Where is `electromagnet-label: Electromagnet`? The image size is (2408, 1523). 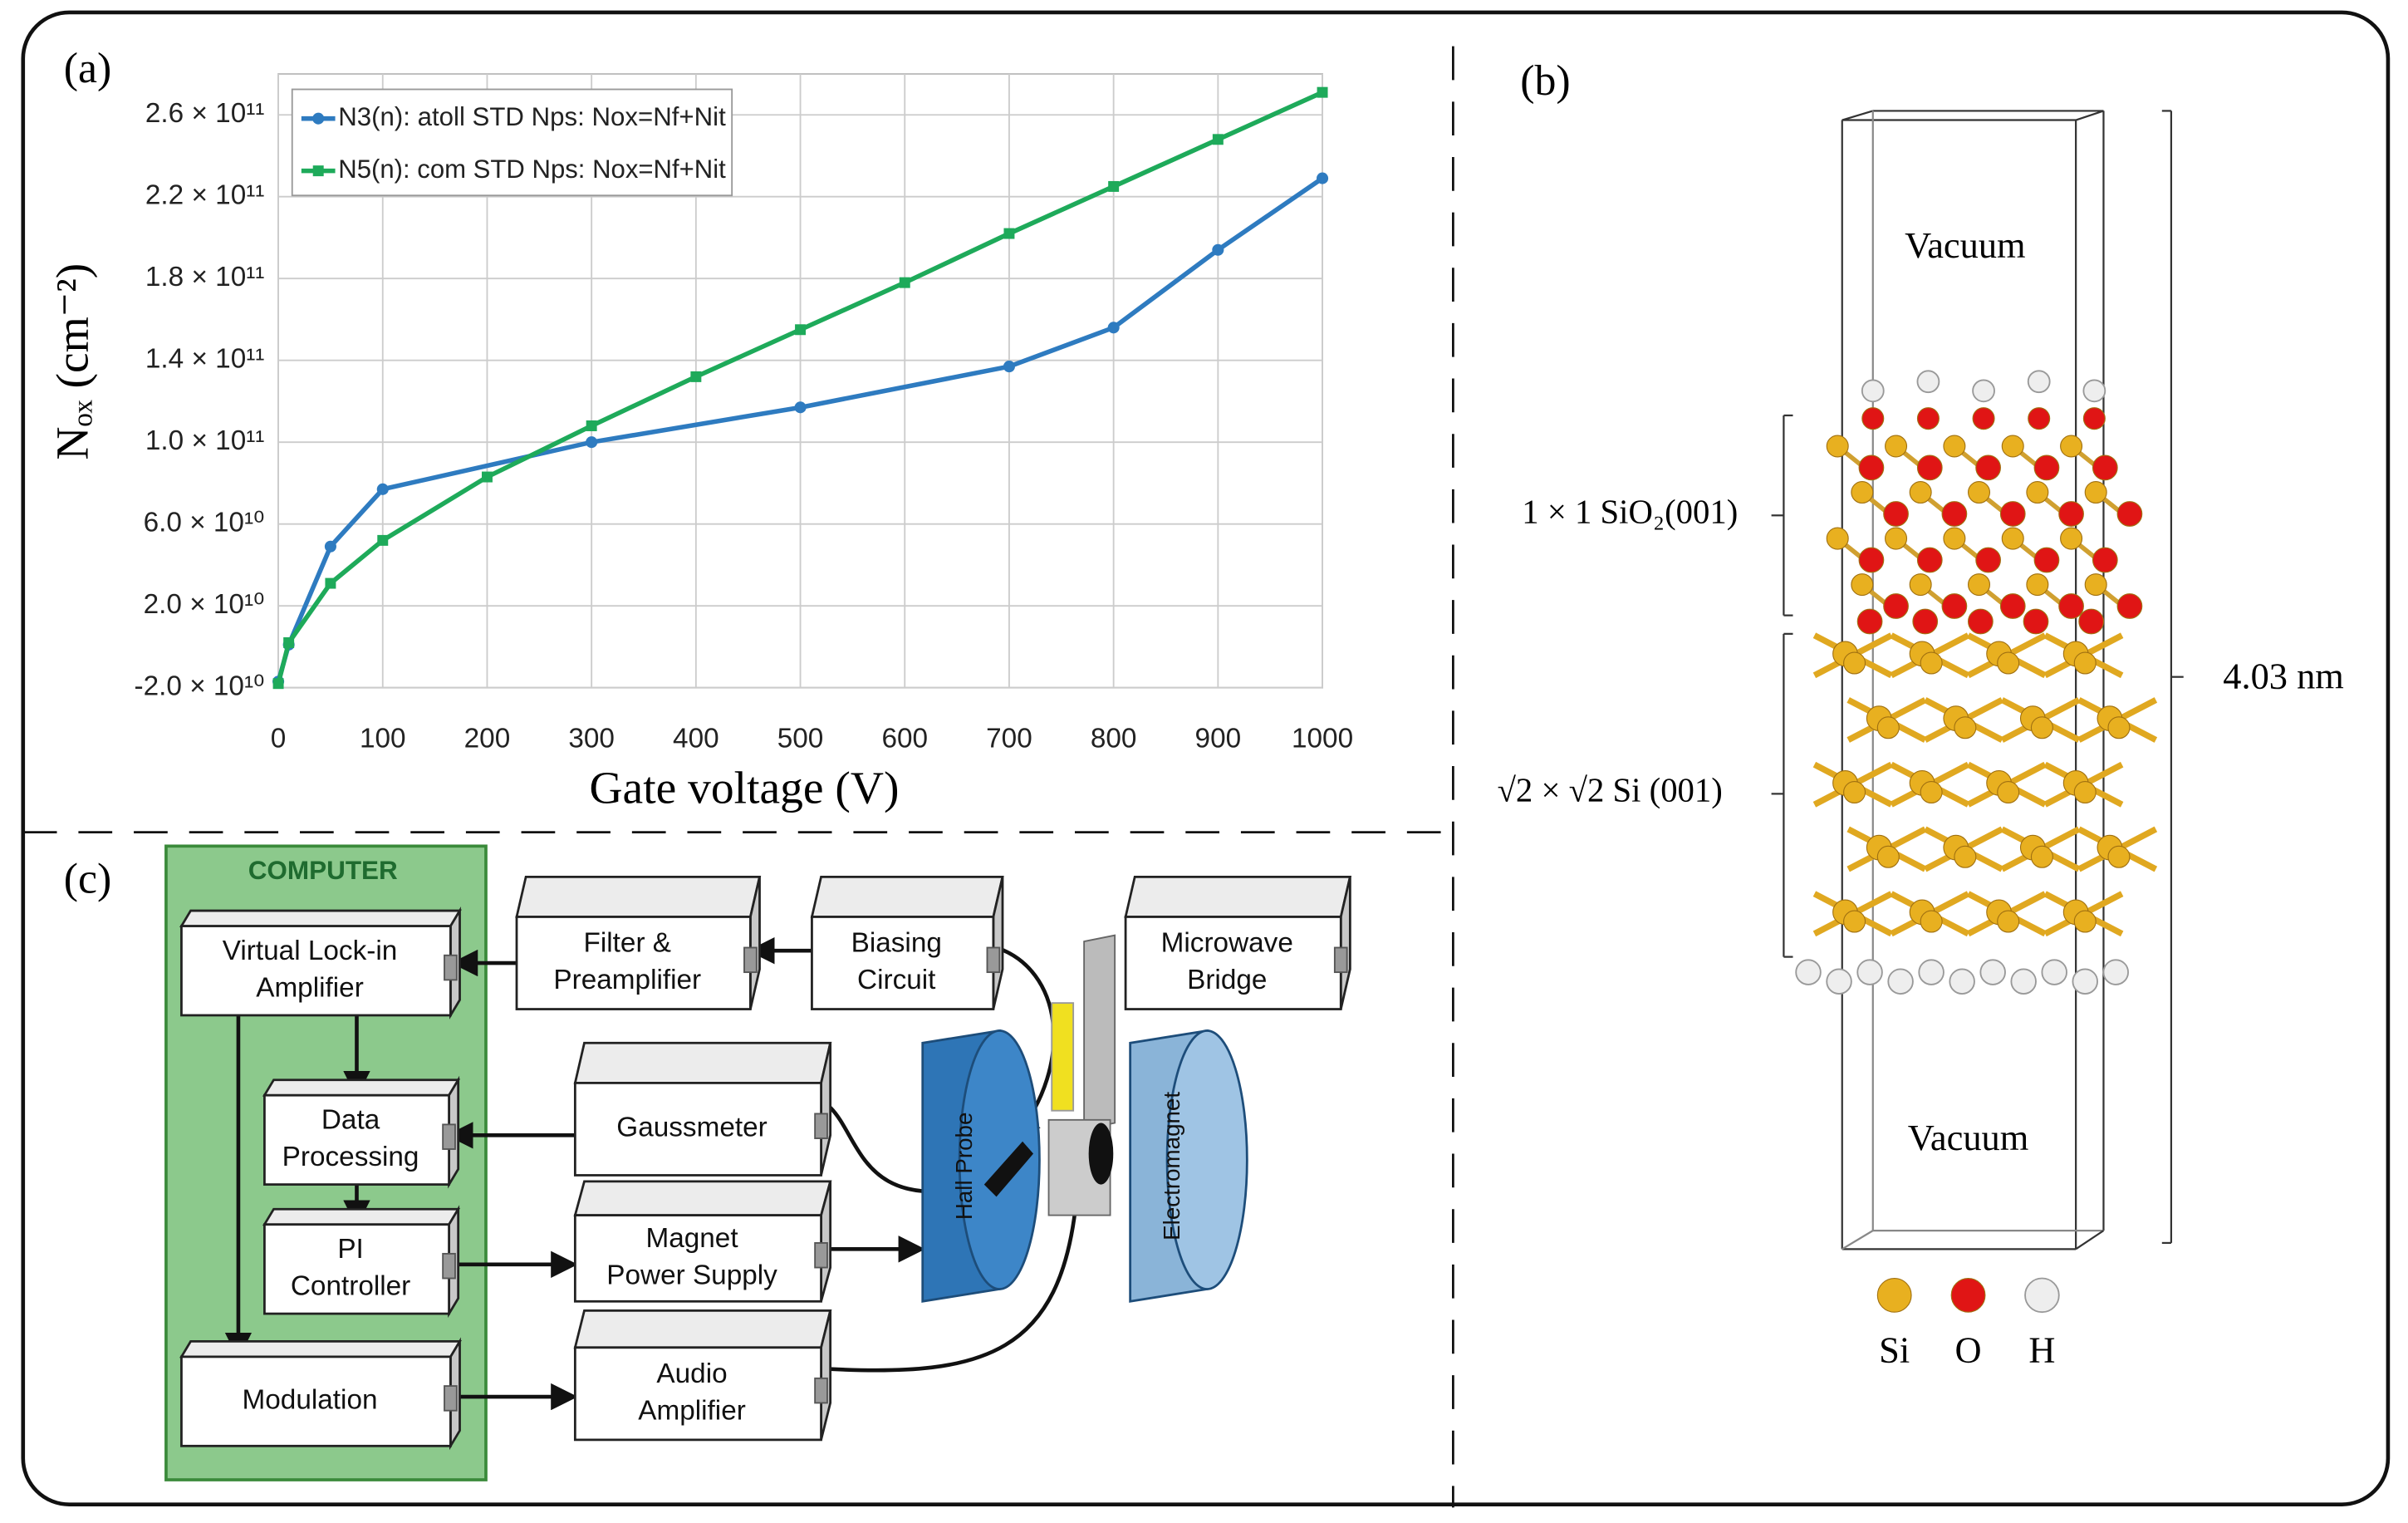
electromagnet-label: Electromagnet is located at coordinates (1171, 1166).